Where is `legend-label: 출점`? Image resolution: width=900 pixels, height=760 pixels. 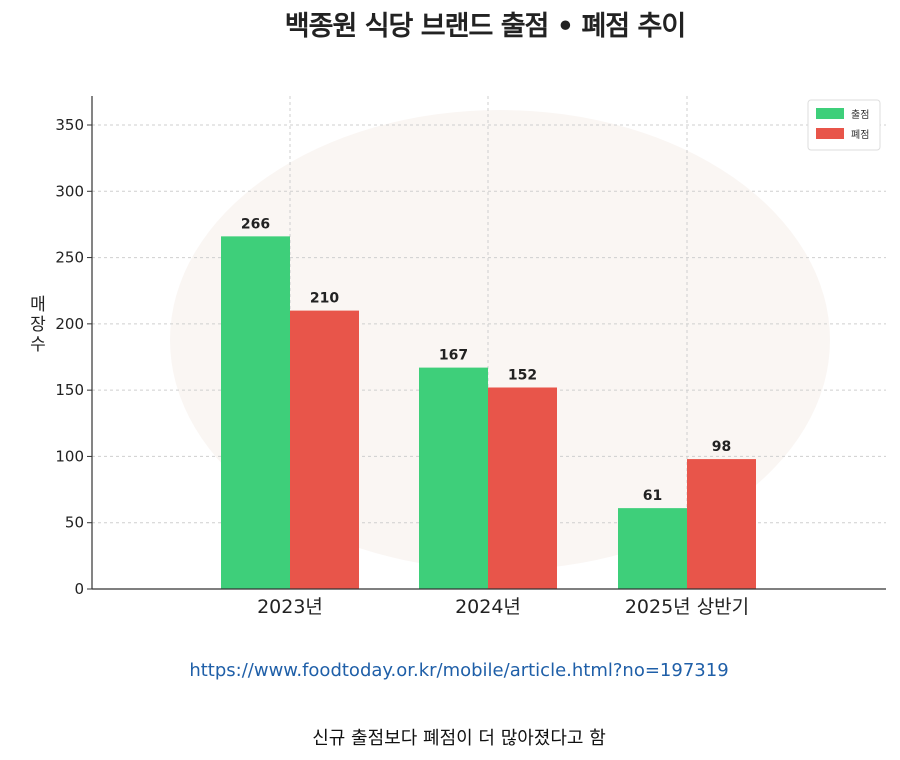 legend-label: 출점 is located at coordinates (860, 115).